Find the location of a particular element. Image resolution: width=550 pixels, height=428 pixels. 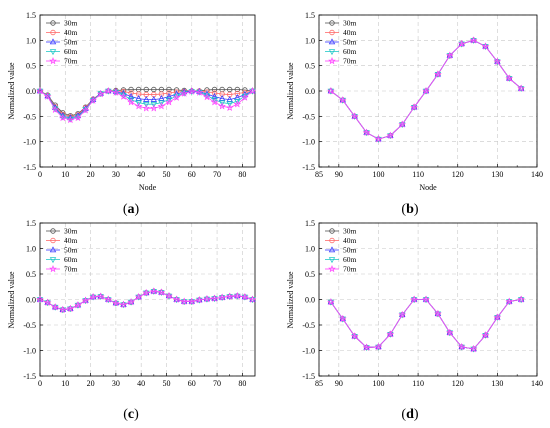

y-tick-label: -1.5 is located at coordinates (29, 167).